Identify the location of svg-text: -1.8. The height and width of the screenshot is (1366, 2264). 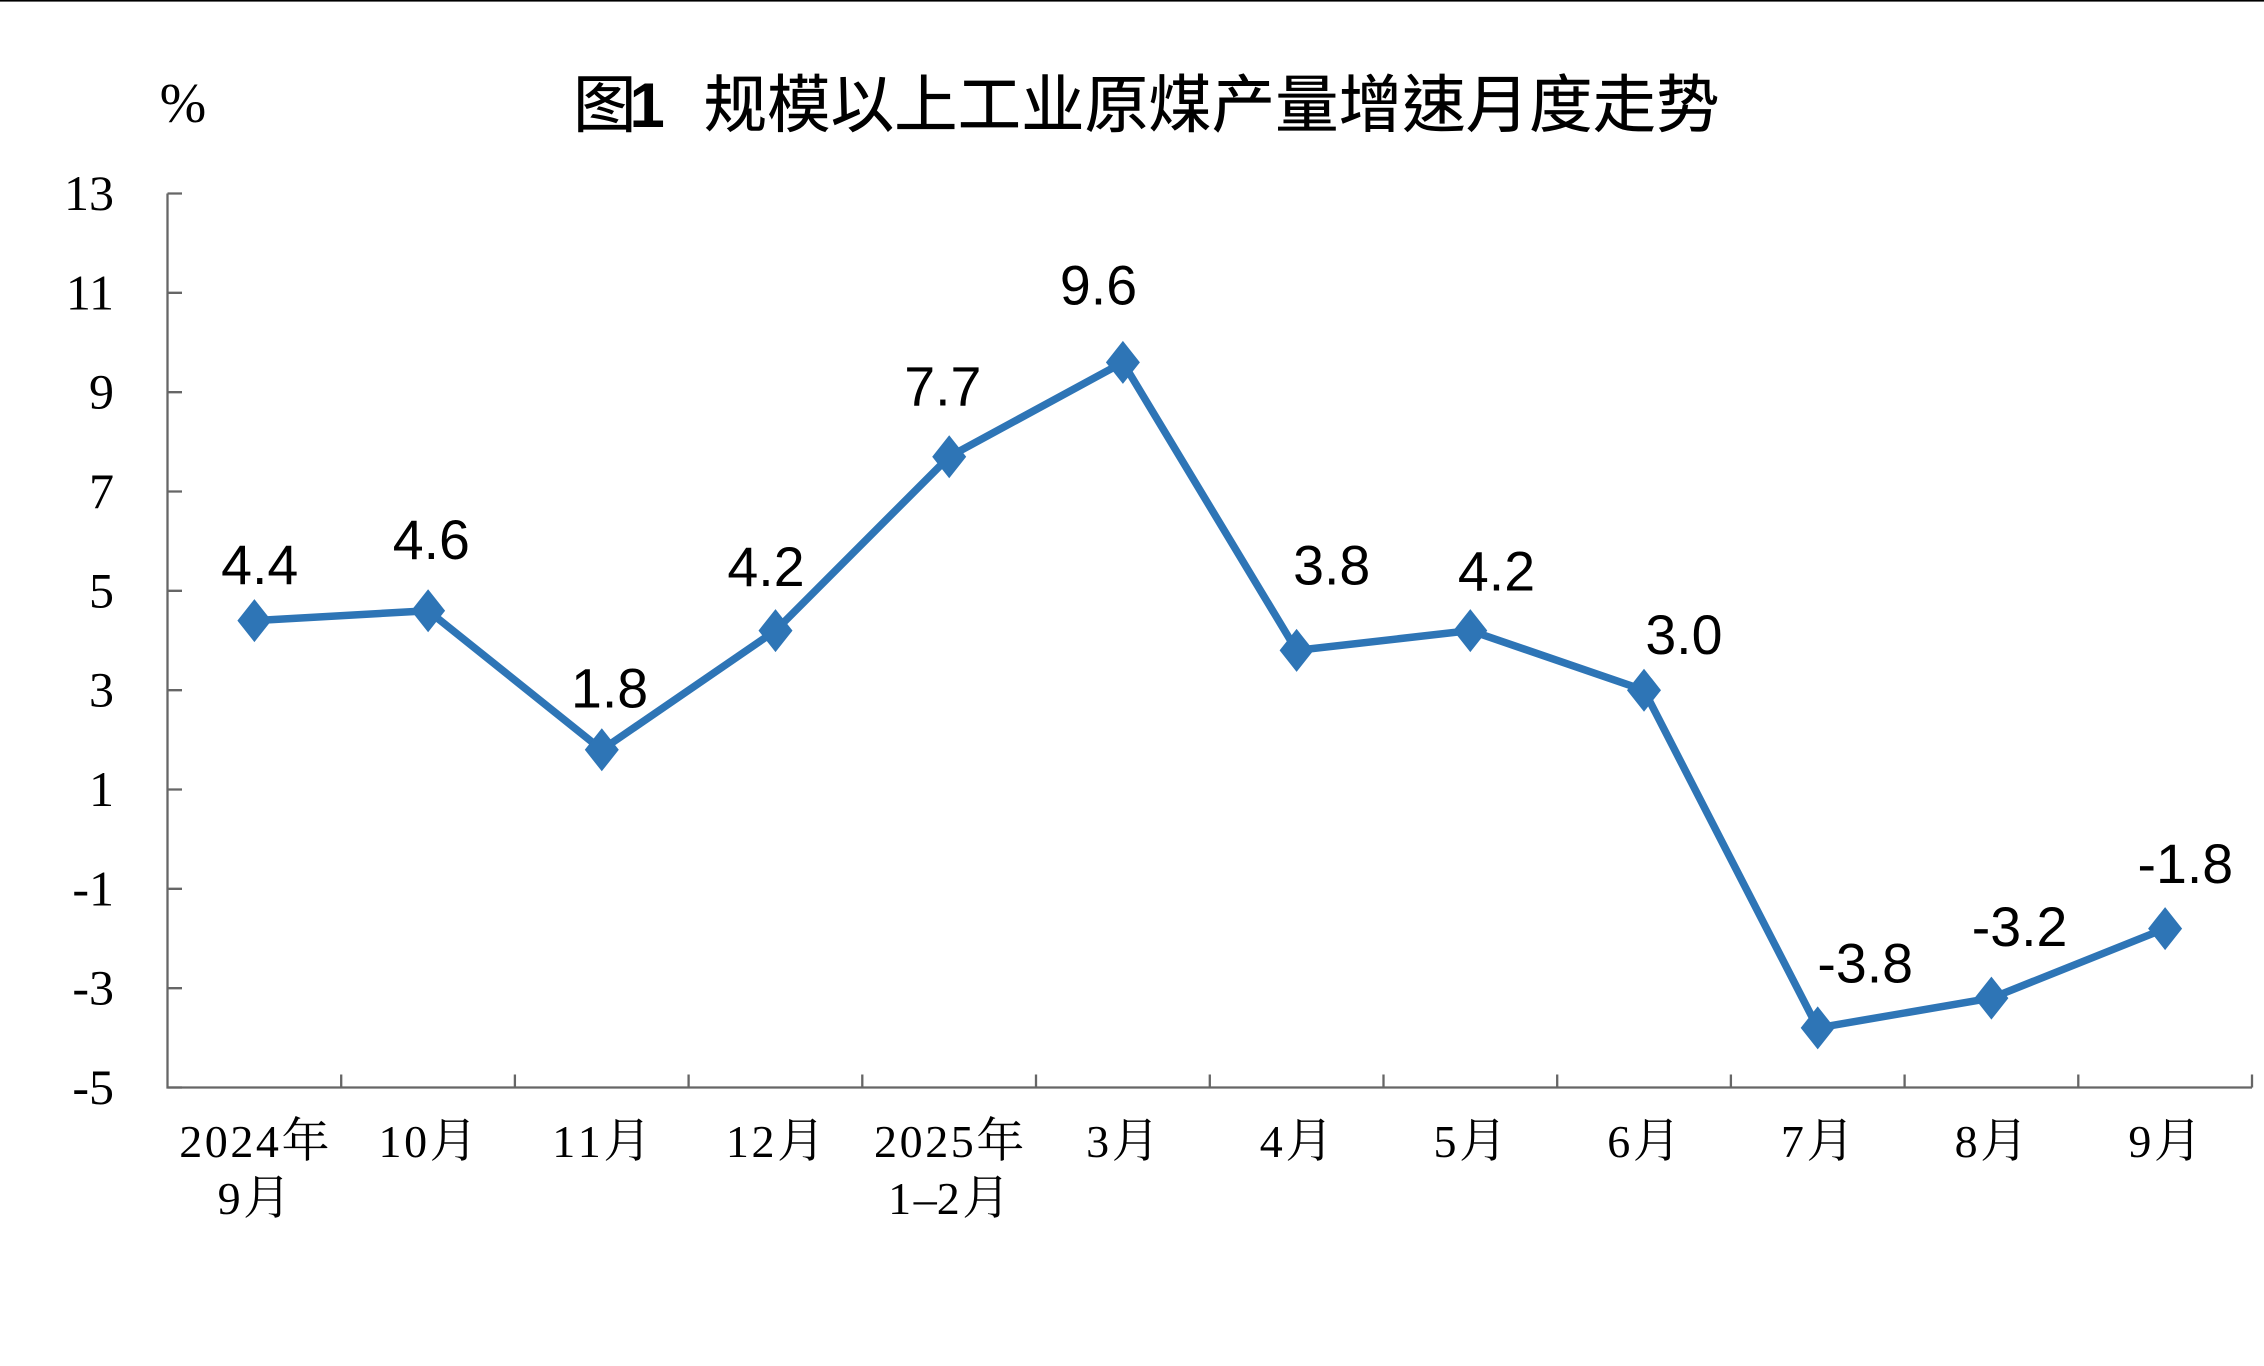
(2185, 864).